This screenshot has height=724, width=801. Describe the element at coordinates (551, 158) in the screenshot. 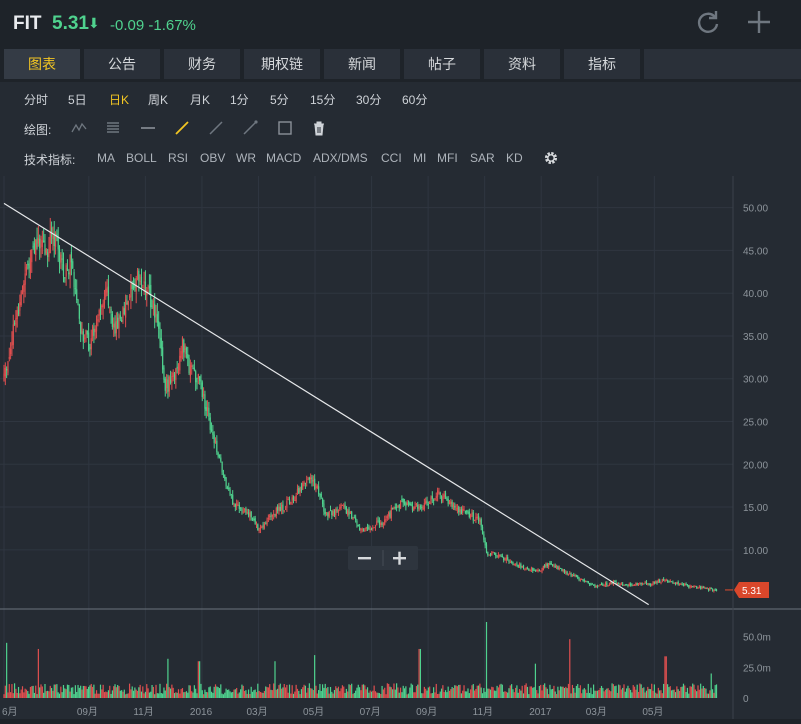

I see `settings-gear-icon` at that location.